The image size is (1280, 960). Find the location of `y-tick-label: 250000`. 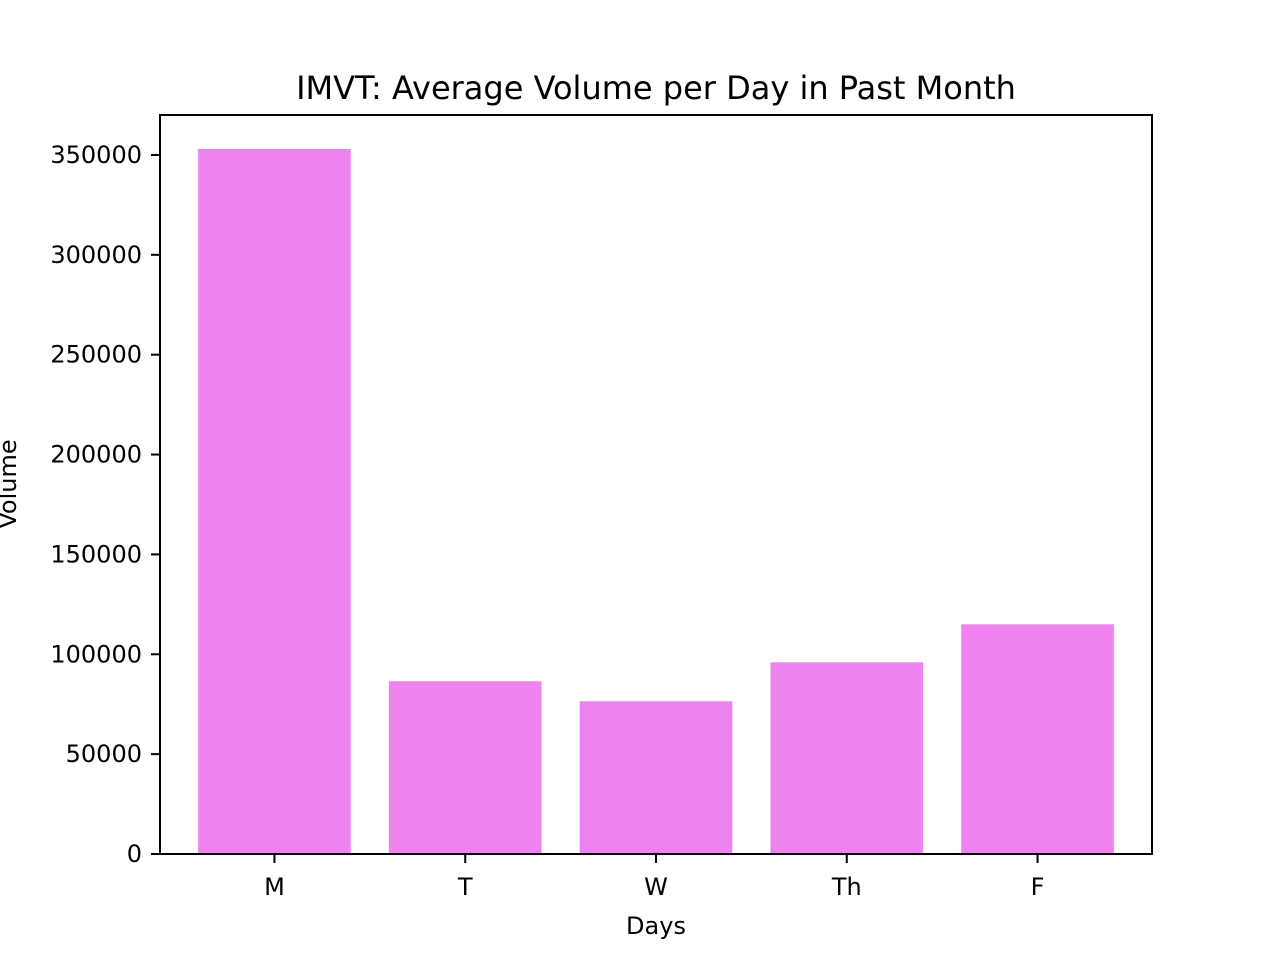

y-tick-label: 250000 is located at coordinates (96, 355).